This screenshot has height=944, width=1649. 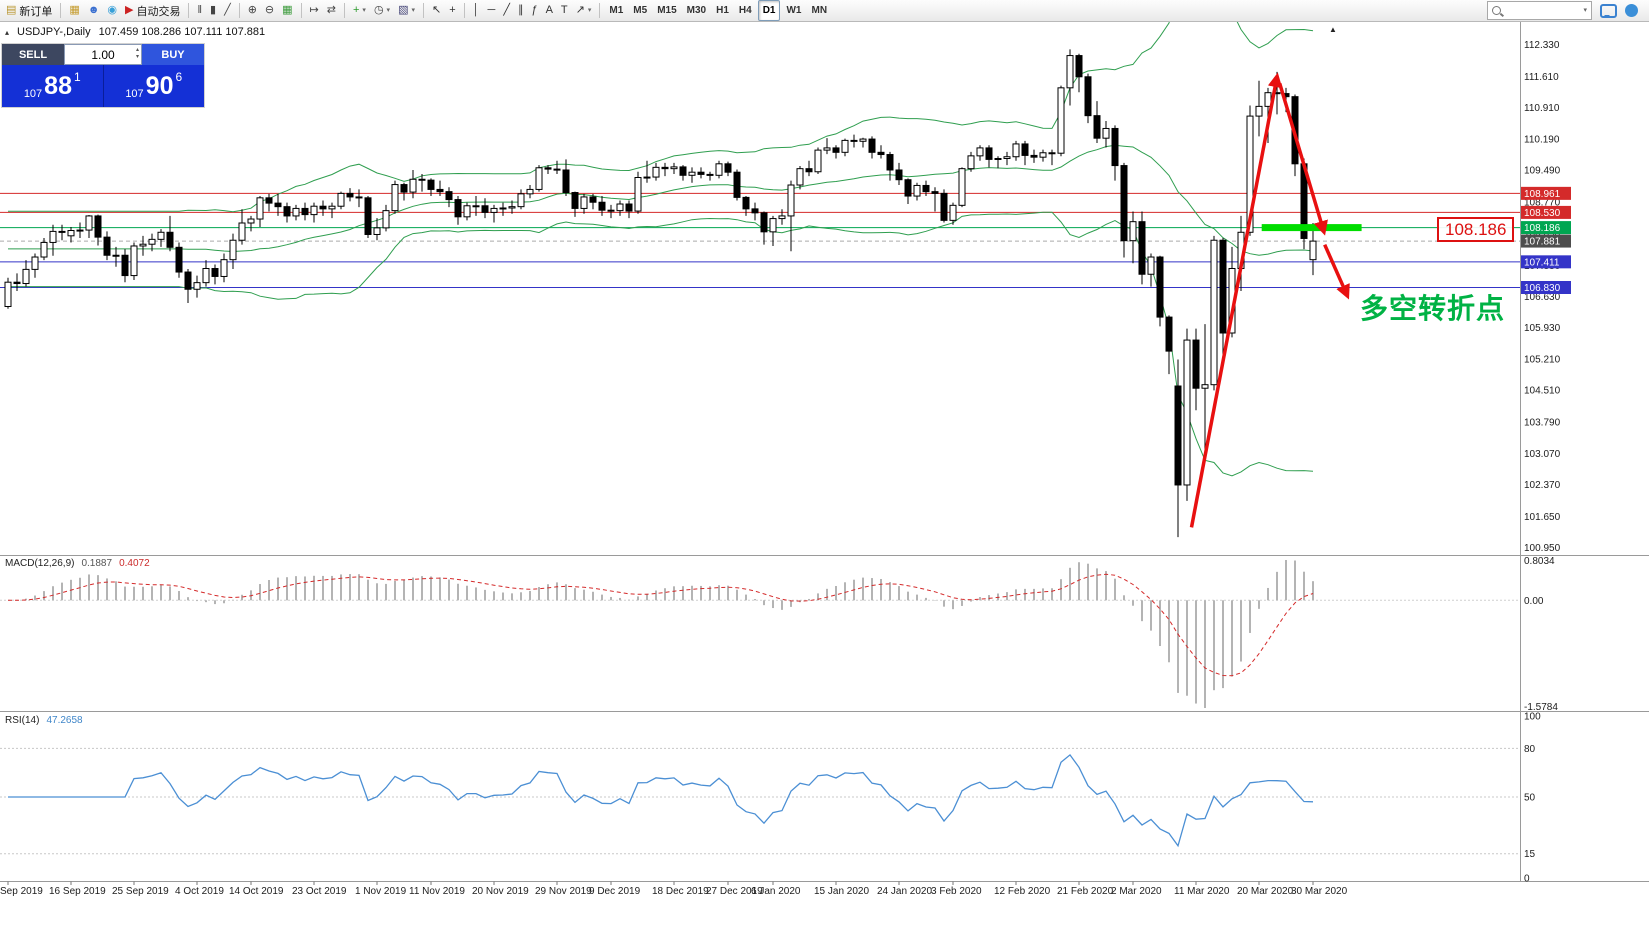 I want to click on fibonacci-button: ƒ, so click(x=534, y=10).